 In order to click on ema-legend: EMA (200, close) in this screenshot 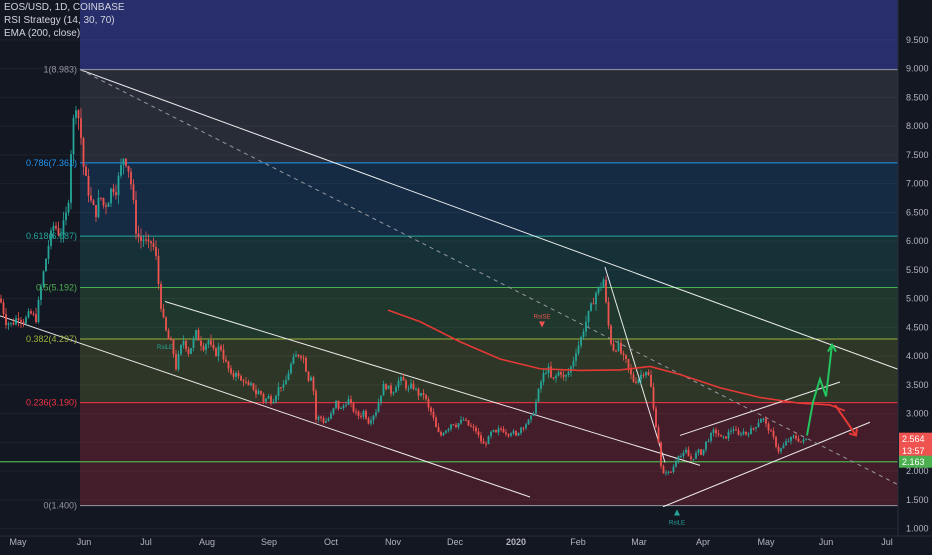, I will do `click(42, 33)`.